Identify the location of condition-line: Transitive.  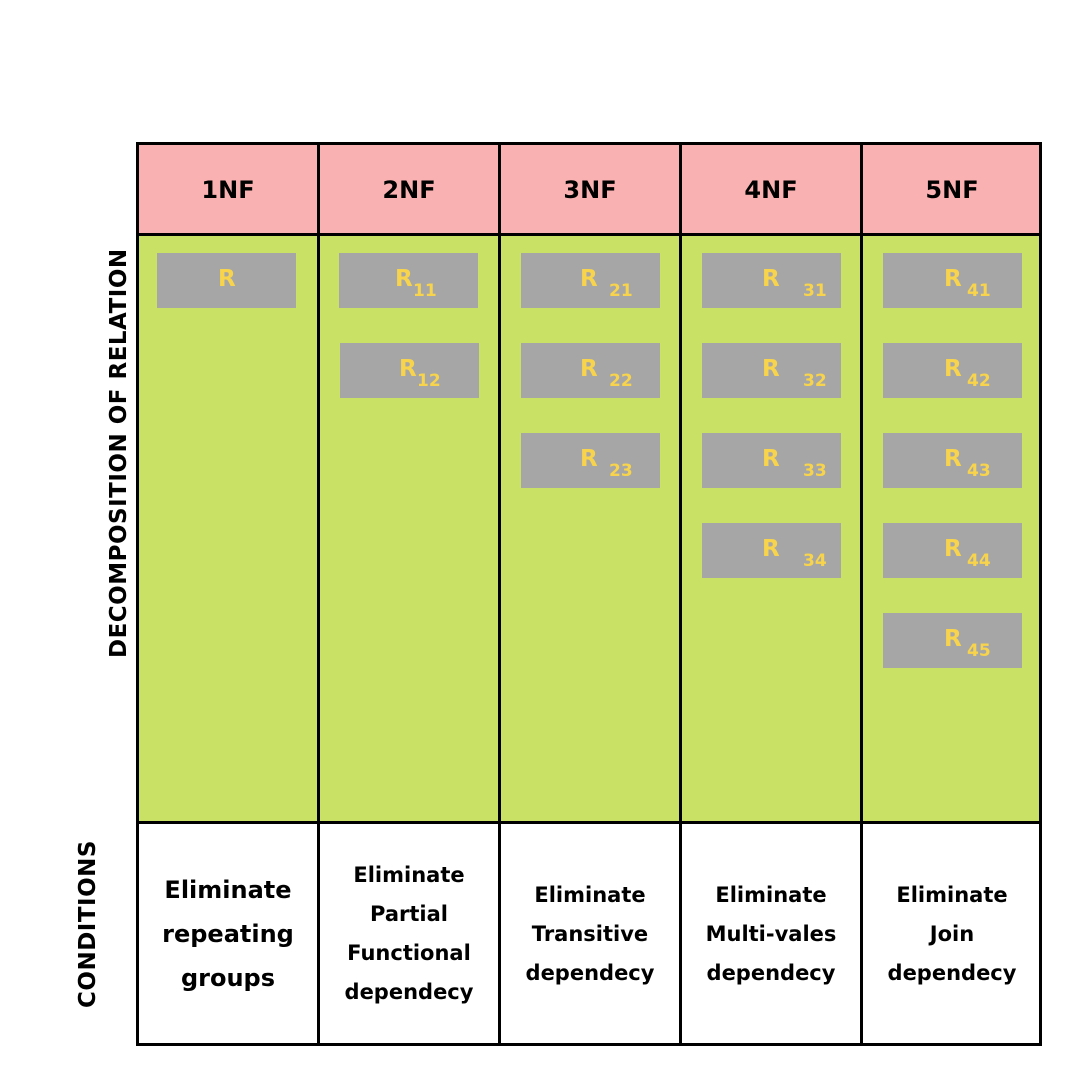
(590, 933).